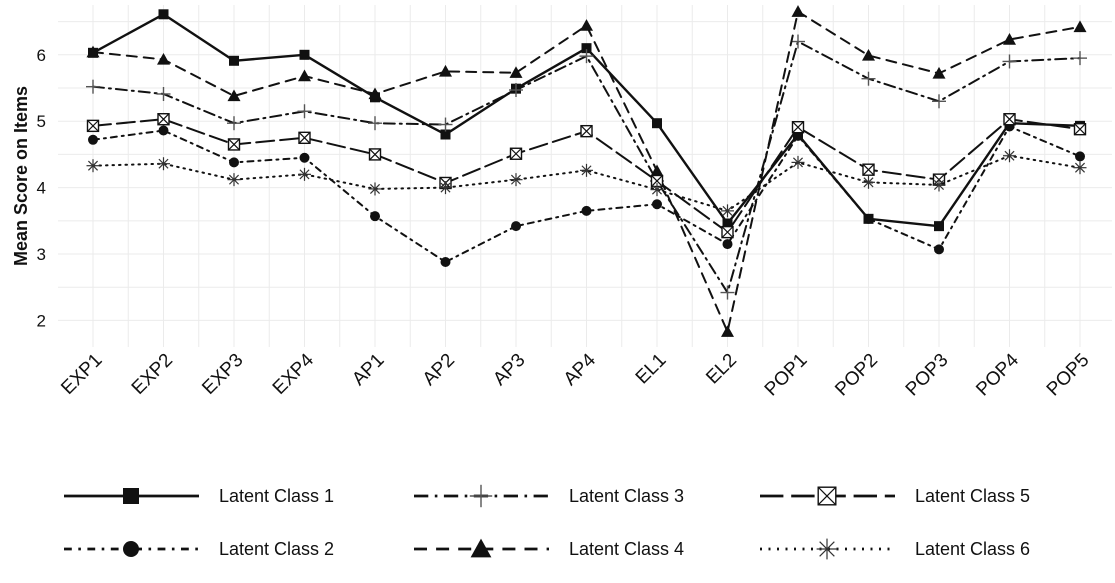  I want to click on x-tick-label: EXP4, so click(294, 374).